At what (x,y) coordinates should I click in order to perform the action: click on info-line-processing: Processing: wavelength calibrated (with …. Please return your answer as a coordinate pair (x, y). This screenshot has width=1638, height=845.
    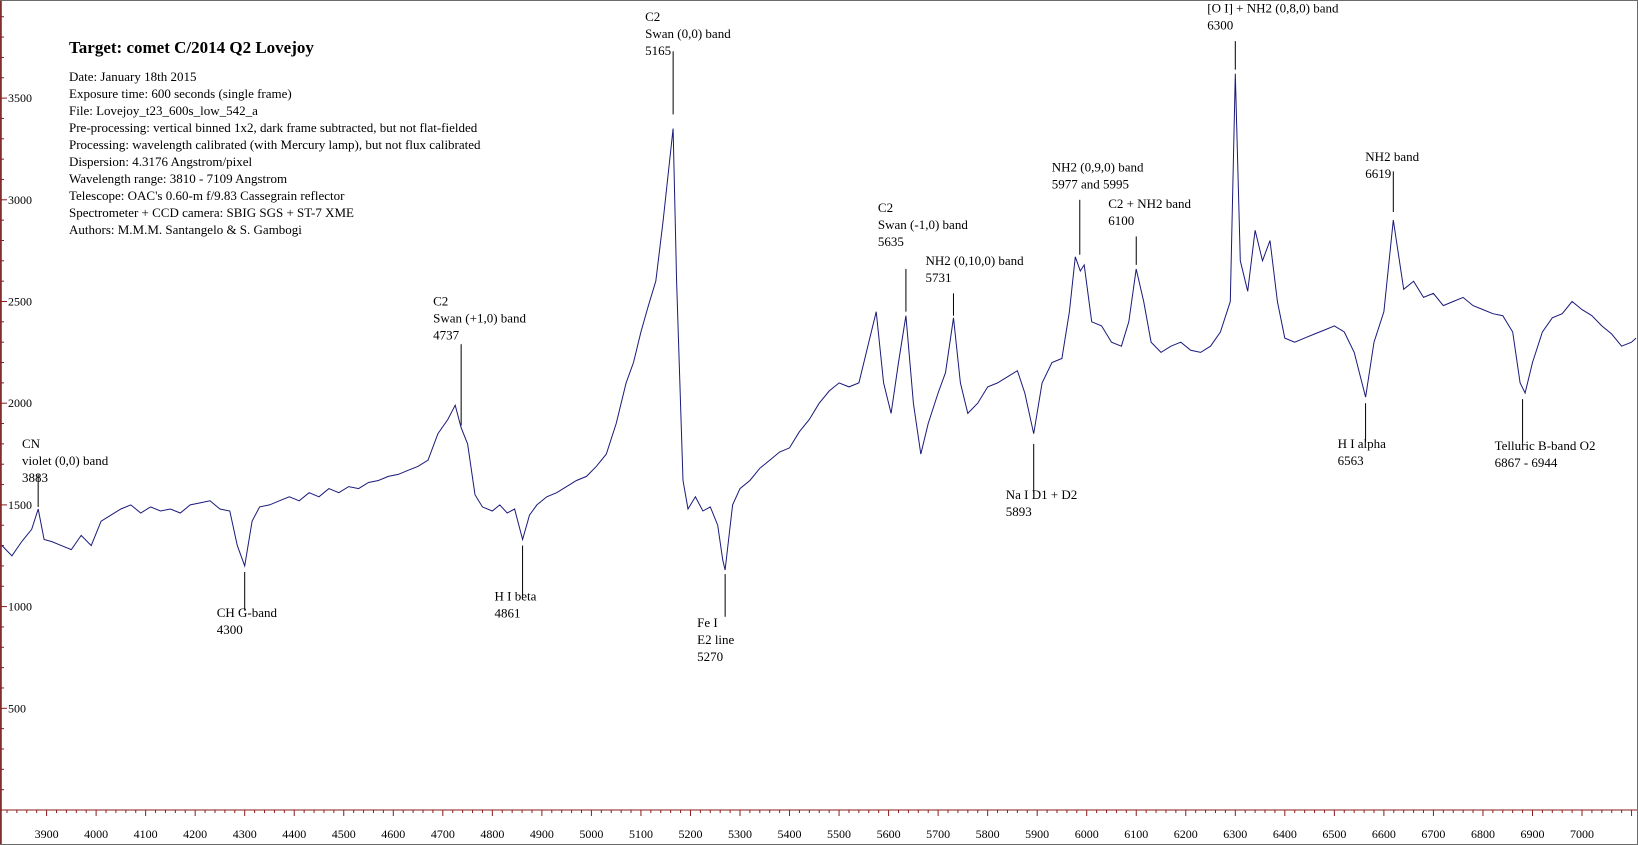
    Looking at the image, I should click on (275, 144).